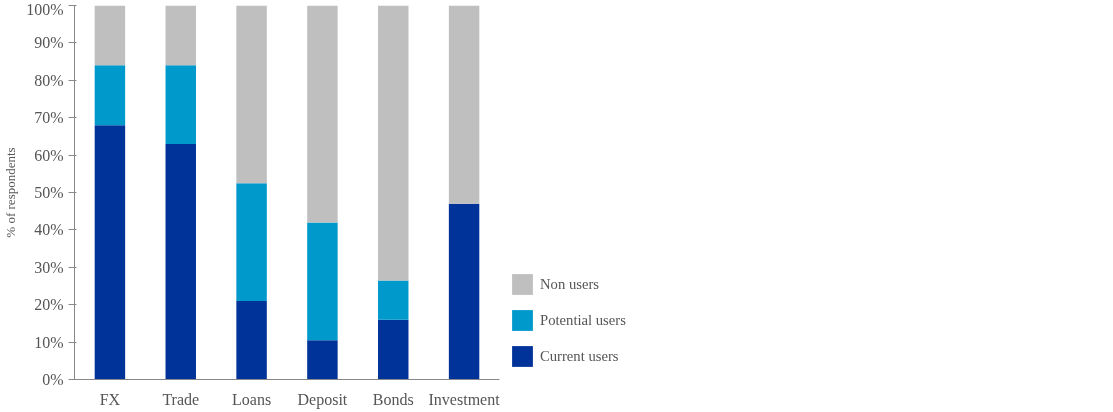 The height and width of the screenshot is (412, 1113). What do you see at coordinates (49, 43) in the screenshot?
I see `y-tick-label: 90%` at bounding box center [49, 43].